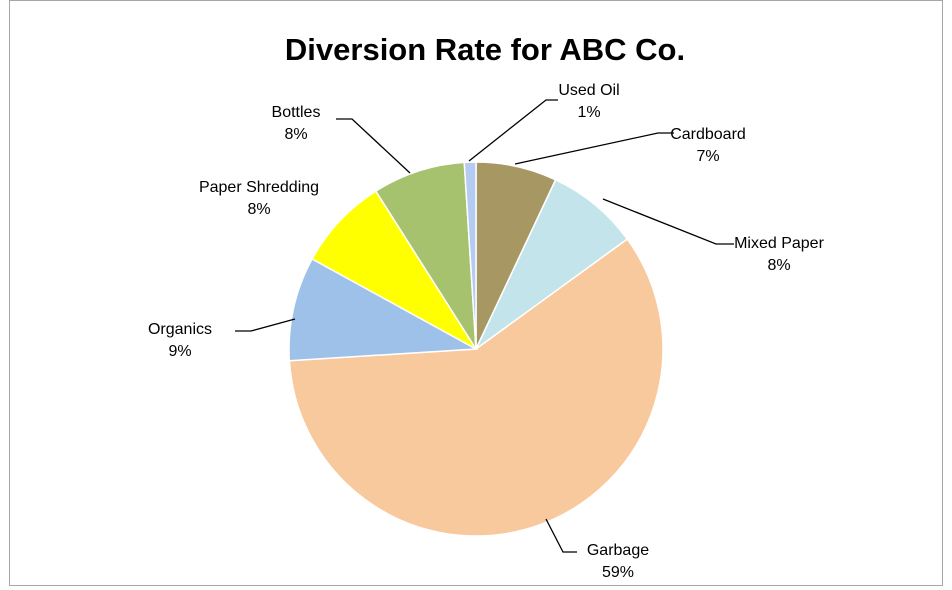 This screenshot has width=952, height=590. What do you see at coordinates (485, 49) in the screenshot?
I see `chart-title: Diversion Rate for ABC Co.` at bounding box center [485, 49].